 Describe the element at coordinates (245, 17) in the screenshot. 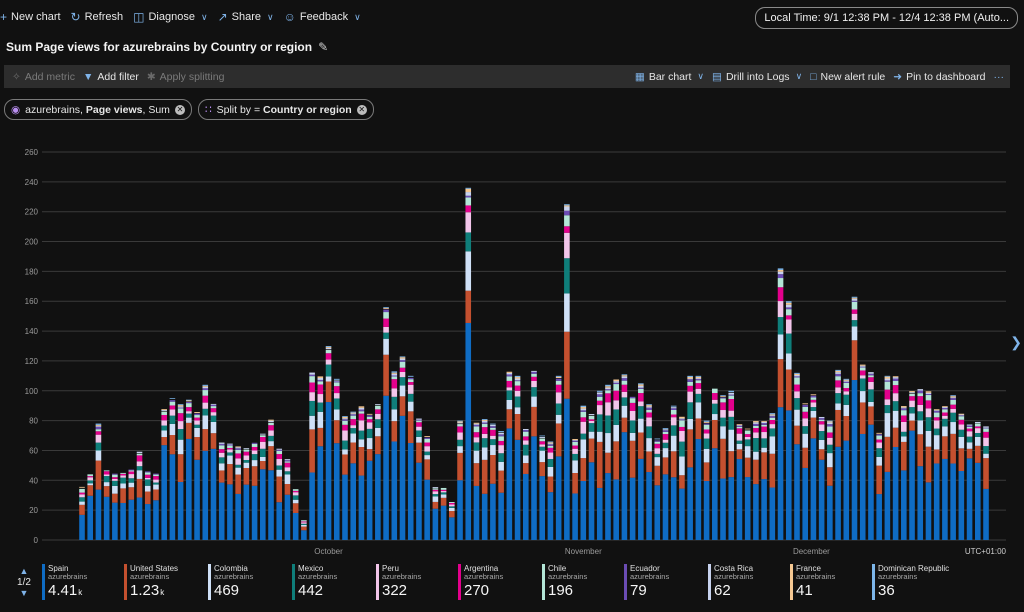

I see `share-button: ↗ Share ∨` at that location.